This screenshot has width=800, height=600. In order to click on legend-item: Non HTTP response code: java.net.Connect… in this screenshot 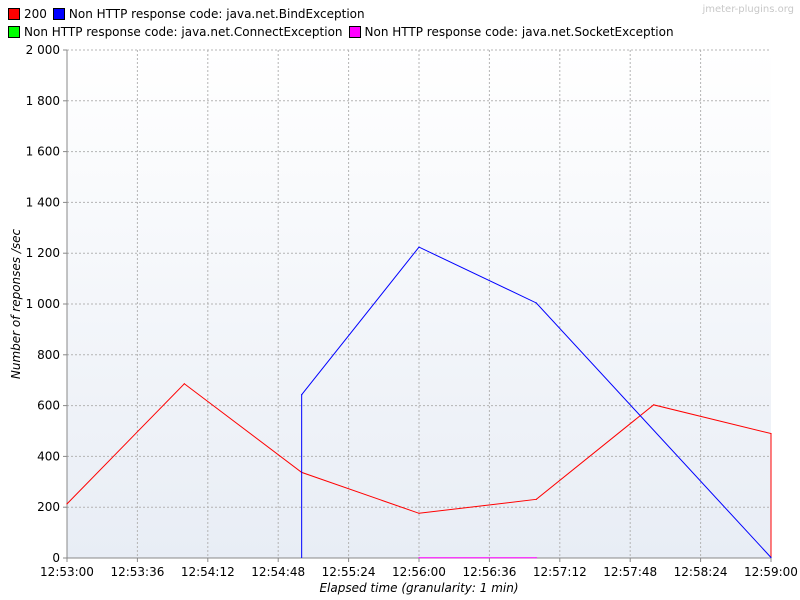, I will do `click(175, 32)`.